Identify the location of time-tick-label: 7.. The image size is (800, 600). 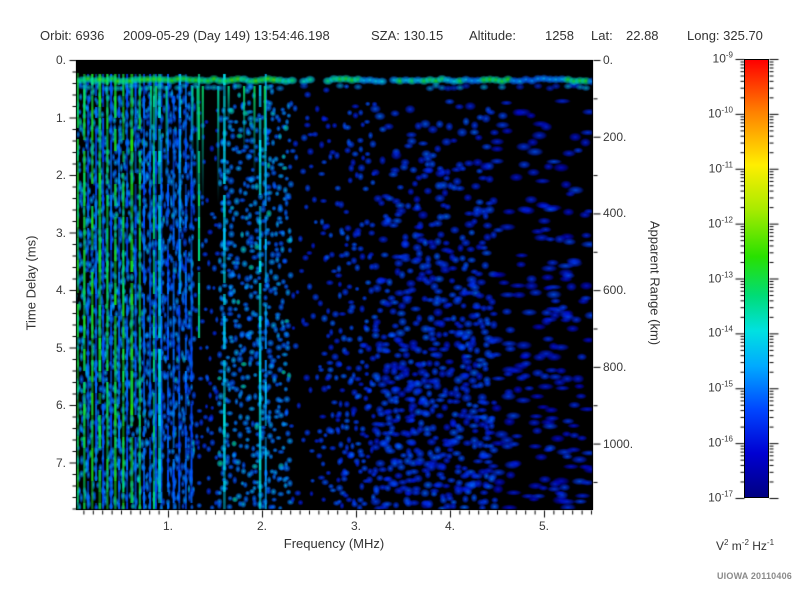
(60, 462).